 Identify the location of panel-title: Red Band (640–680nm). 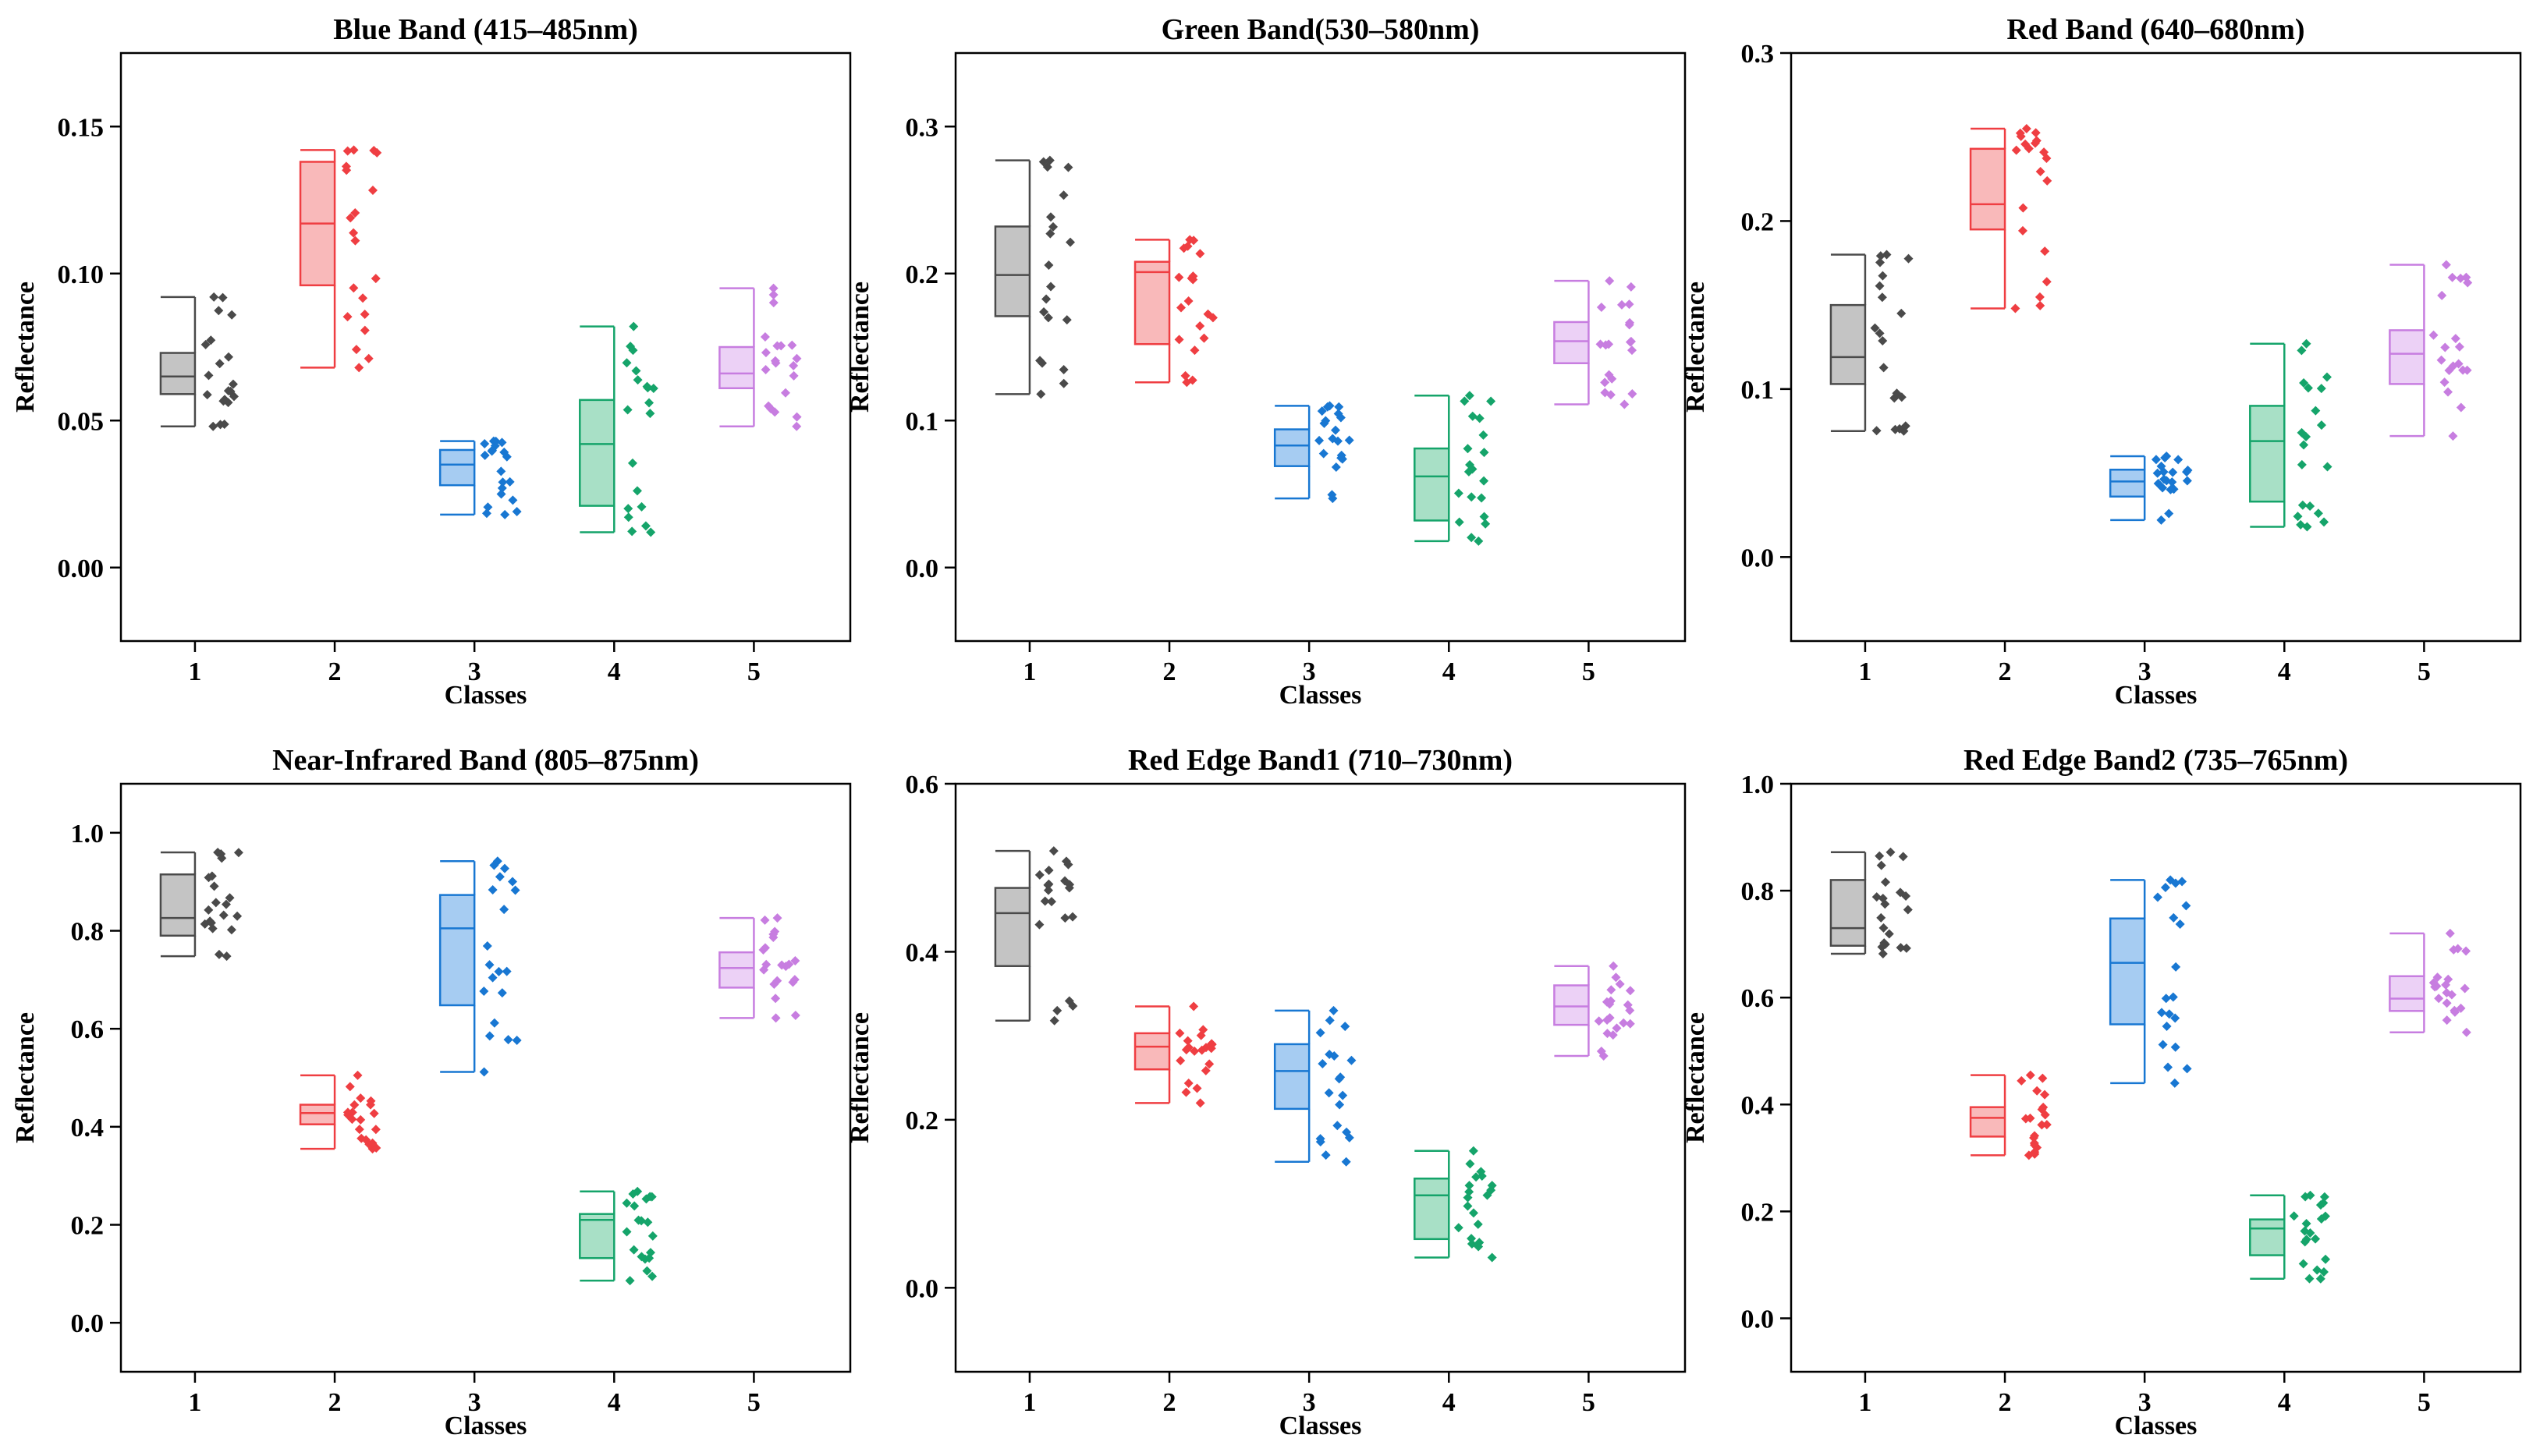
(2155, 30).